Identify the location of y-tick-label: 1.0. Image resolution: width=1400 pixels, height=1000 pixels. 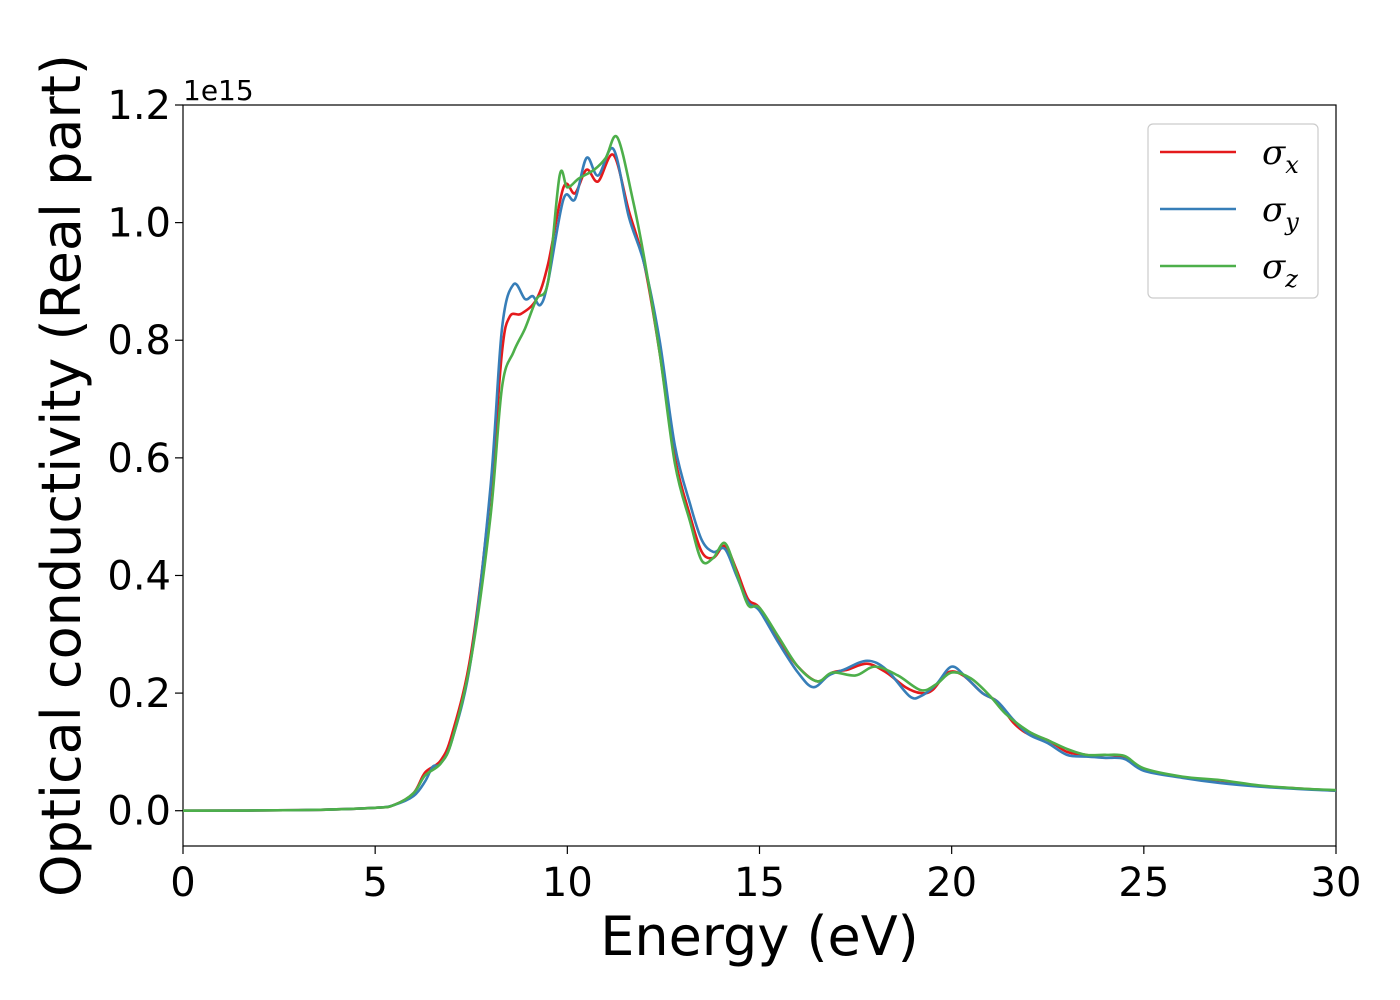
(139, 224).